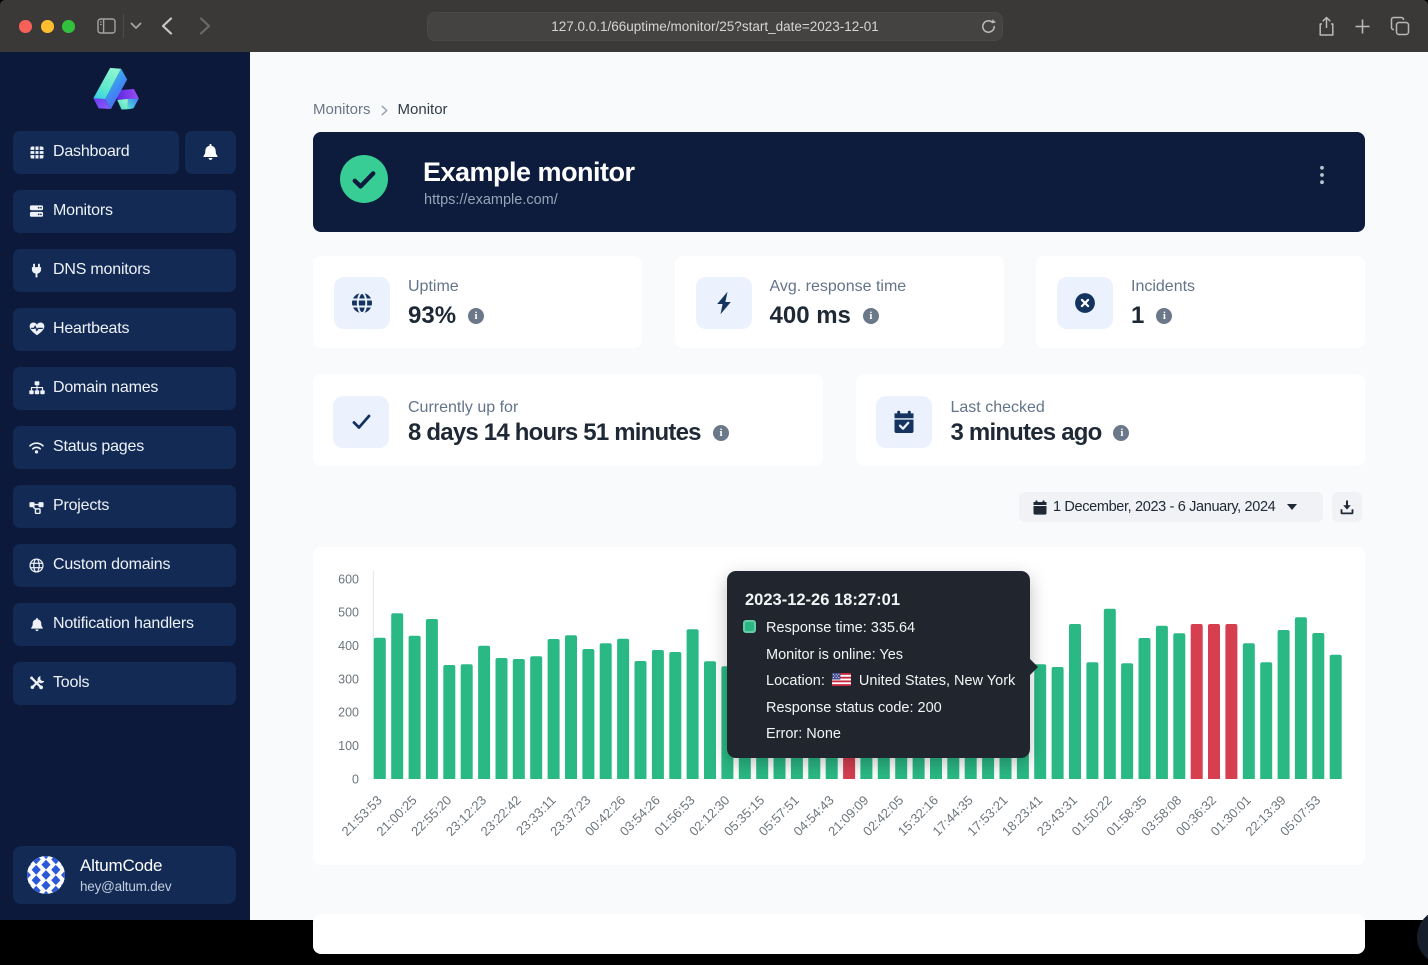  What do you see at coordinates (348, 679) in the screenshot?
I see `svg-text: 300` at bounding box center [348, 679].